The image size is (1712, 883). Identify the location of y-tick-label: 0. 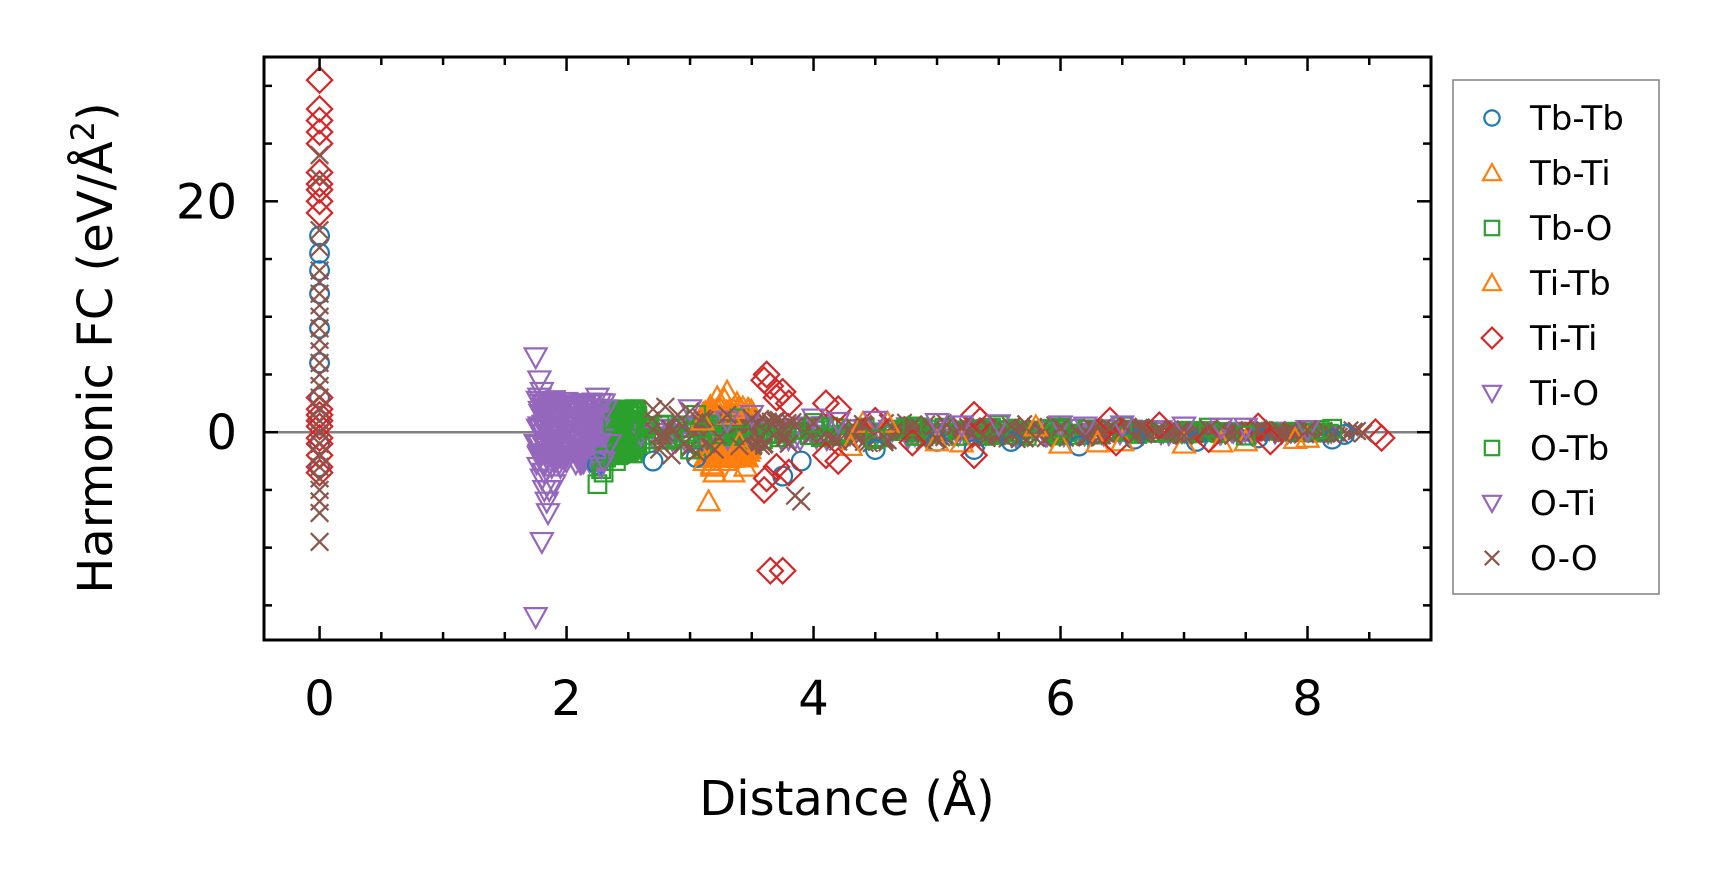
(221, 433).